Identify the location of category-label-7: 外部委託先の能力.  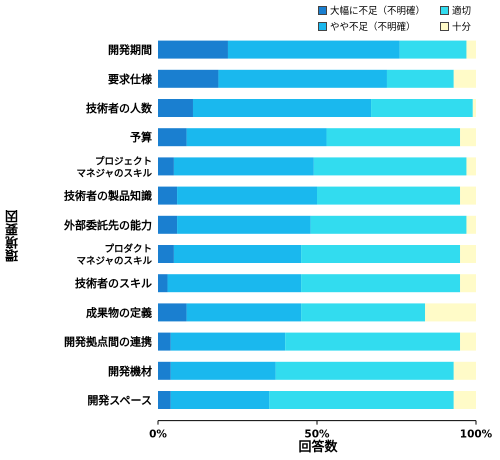
(107, 225).